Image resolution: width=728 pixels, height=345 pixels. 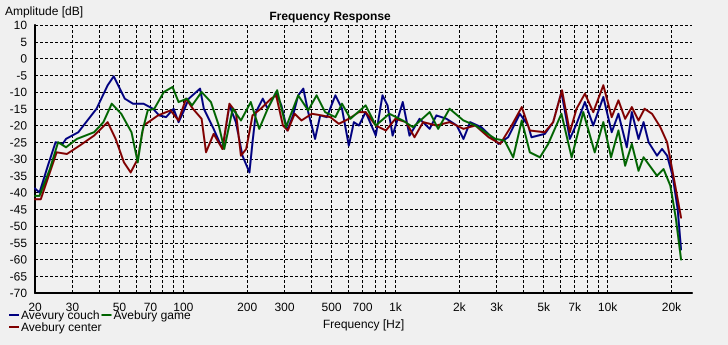 What do you see at coordinates (459, 307) in the screenshot?
I see `x-tick-label: 2k` at bounding box center [459, 307].